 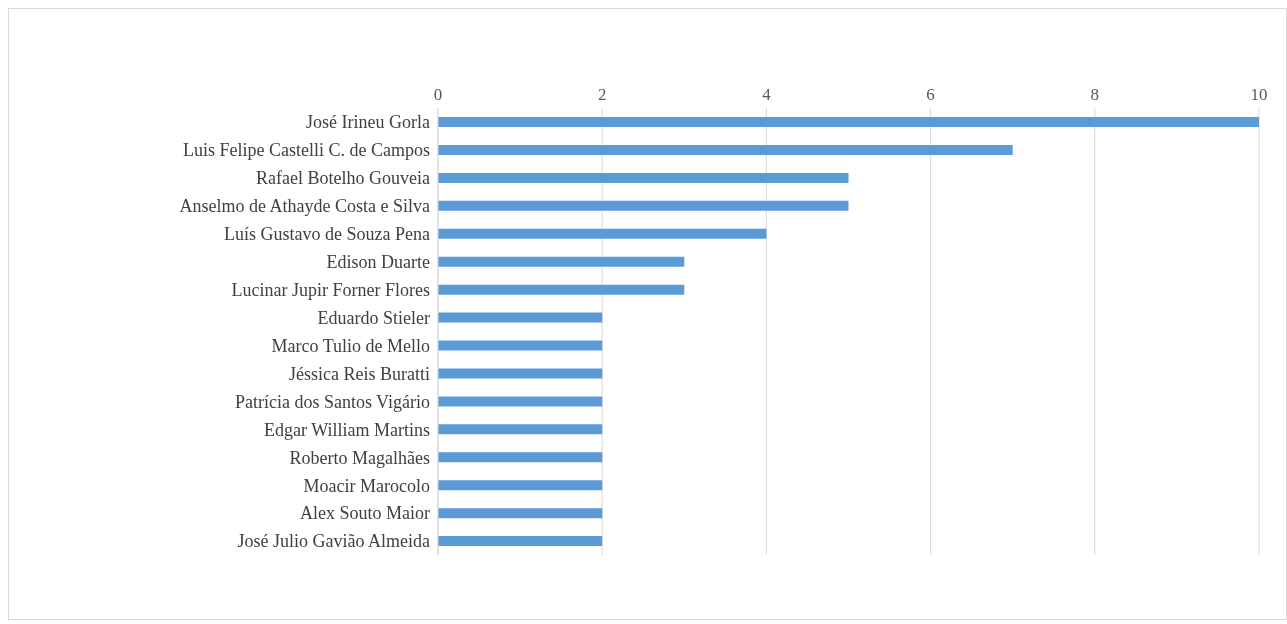 What do you see at coordinates (327, 234) in the screenshot?
I see `y-tick-label: Luís Gustavo de Souza Pena` at bounding box center [327, 234].